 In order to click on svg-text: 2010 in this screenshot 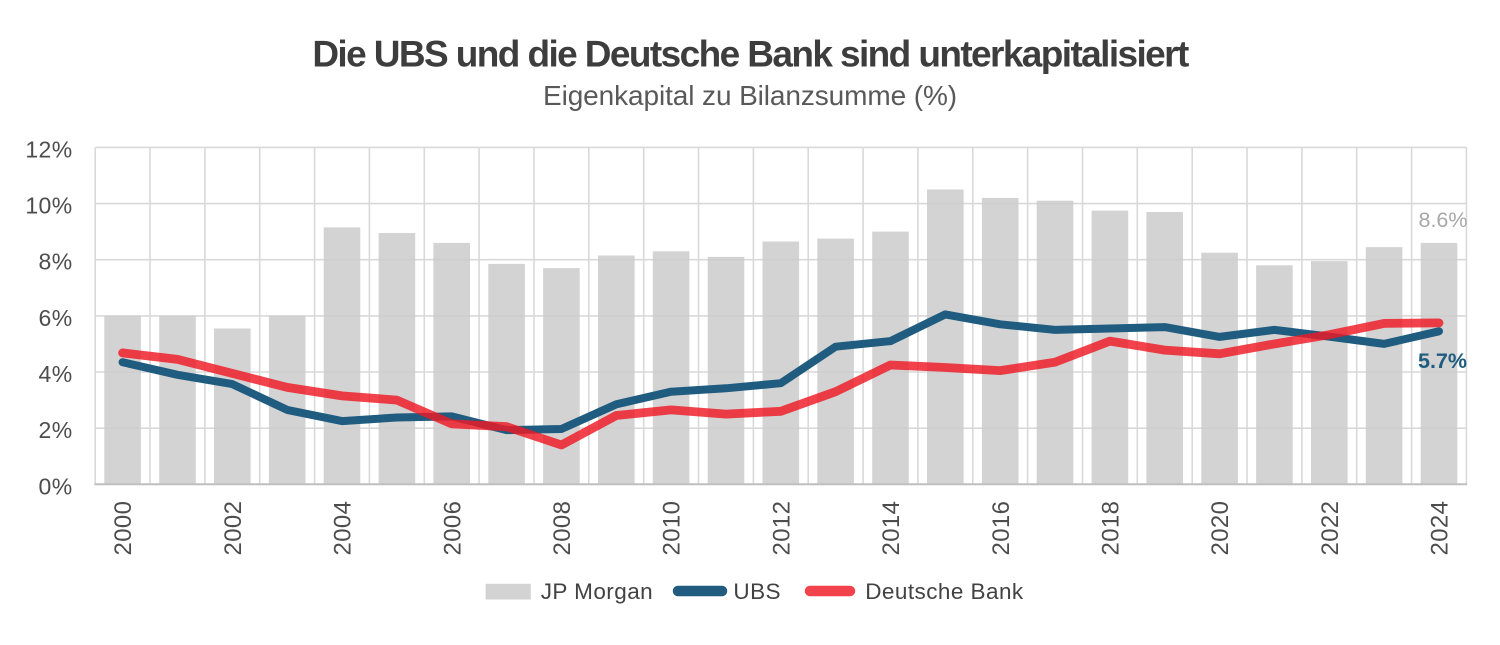, I will do `click(672, 528)`.